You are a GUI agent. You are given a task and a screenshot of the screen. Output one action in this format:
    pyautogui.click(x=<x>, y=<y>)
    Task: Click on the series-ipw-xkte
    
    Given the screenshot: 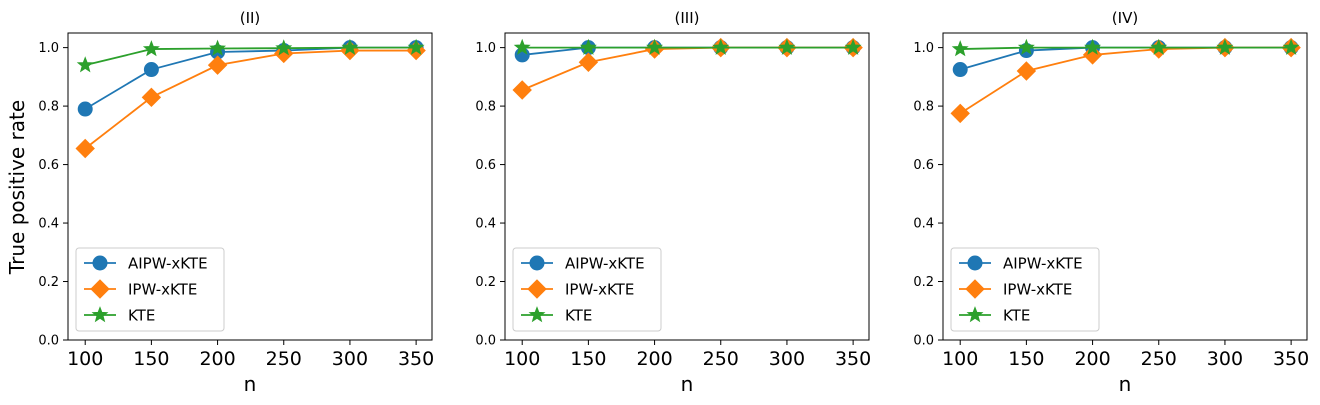 What is the action you would take?
    pyautogui.click(x=1125, y=80)
    